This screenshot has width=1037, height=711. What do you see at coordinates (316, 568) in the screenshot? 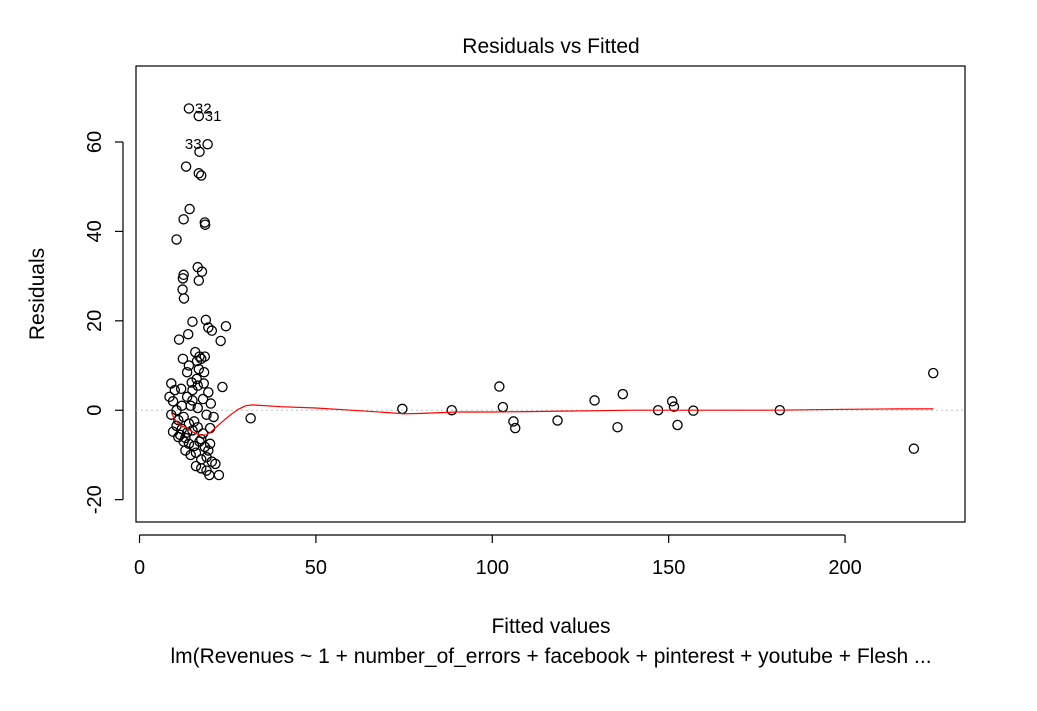
I see `x-tick-label: 50` at bounding box center [316, 568].